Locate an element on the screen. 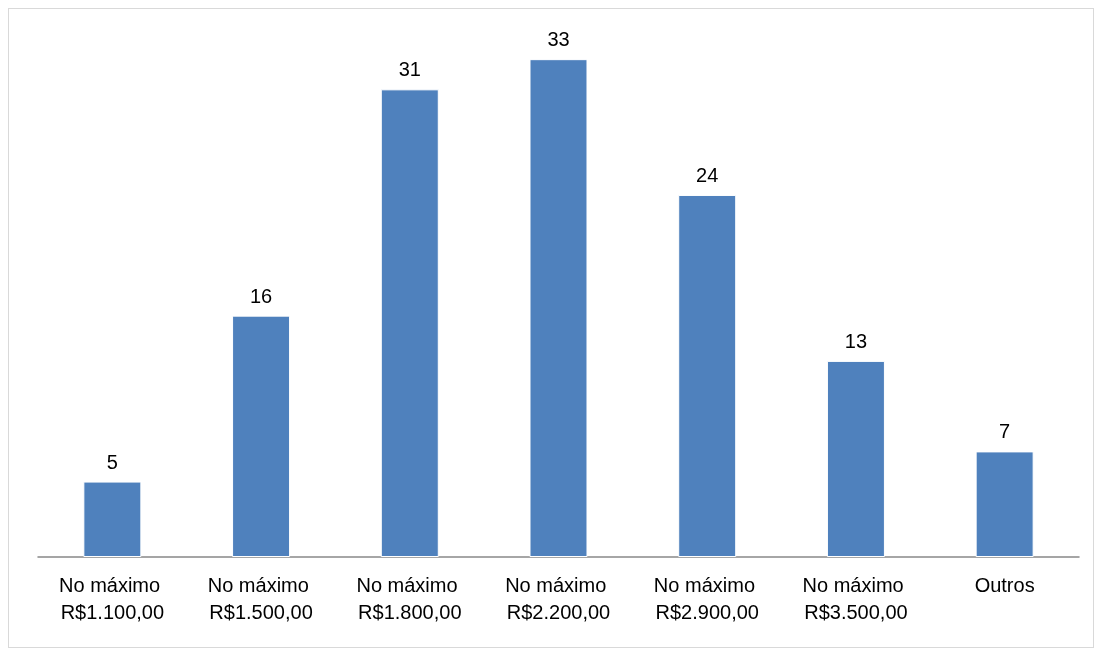 This screenshot has height=652, width=1104. x-tick-label: No máximo R$1.800,00 is located at coordinates (410, 598).